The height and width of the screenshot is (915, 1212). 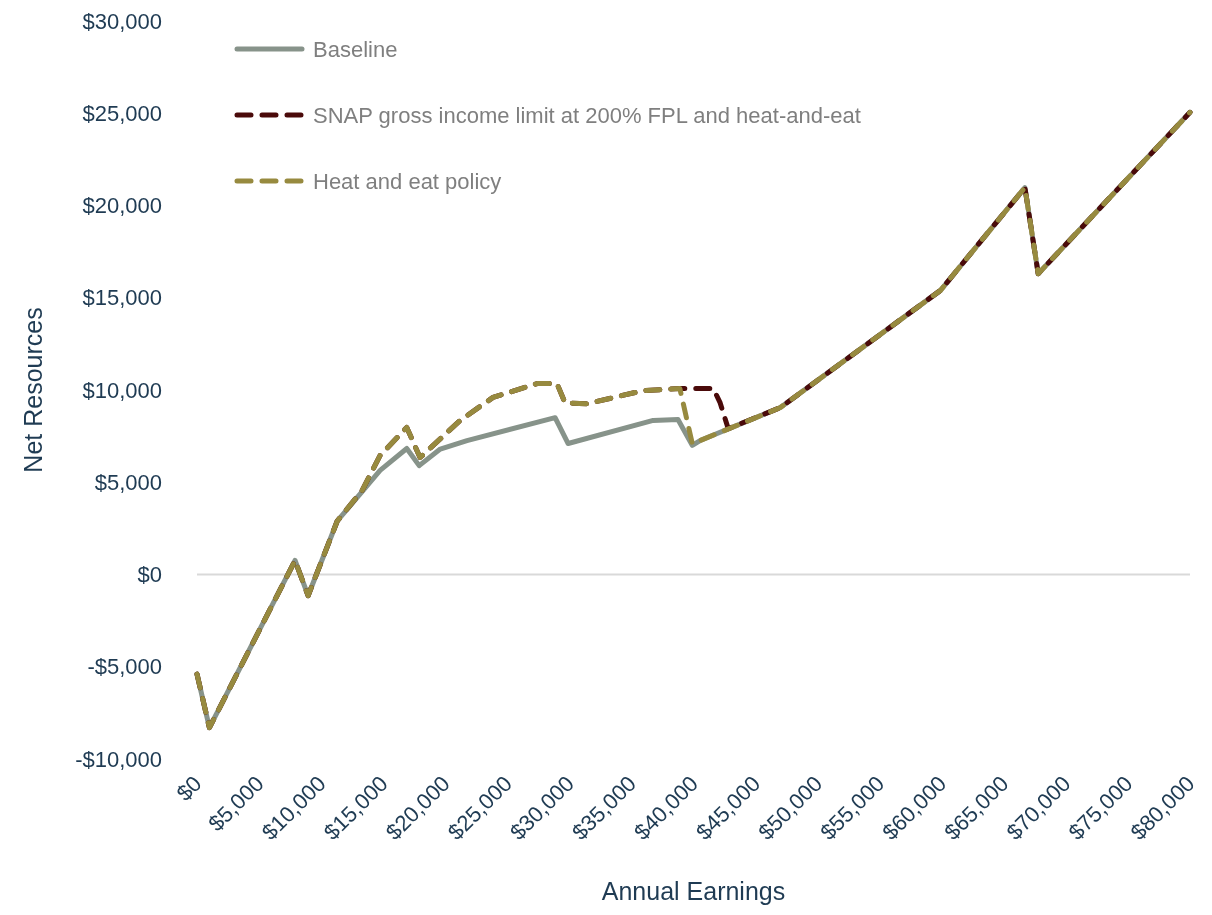 What do you see at coordinates (122, 206) in the screenshot?
I see `y-tick-label: $20,000` at bounding box center [122, 206].